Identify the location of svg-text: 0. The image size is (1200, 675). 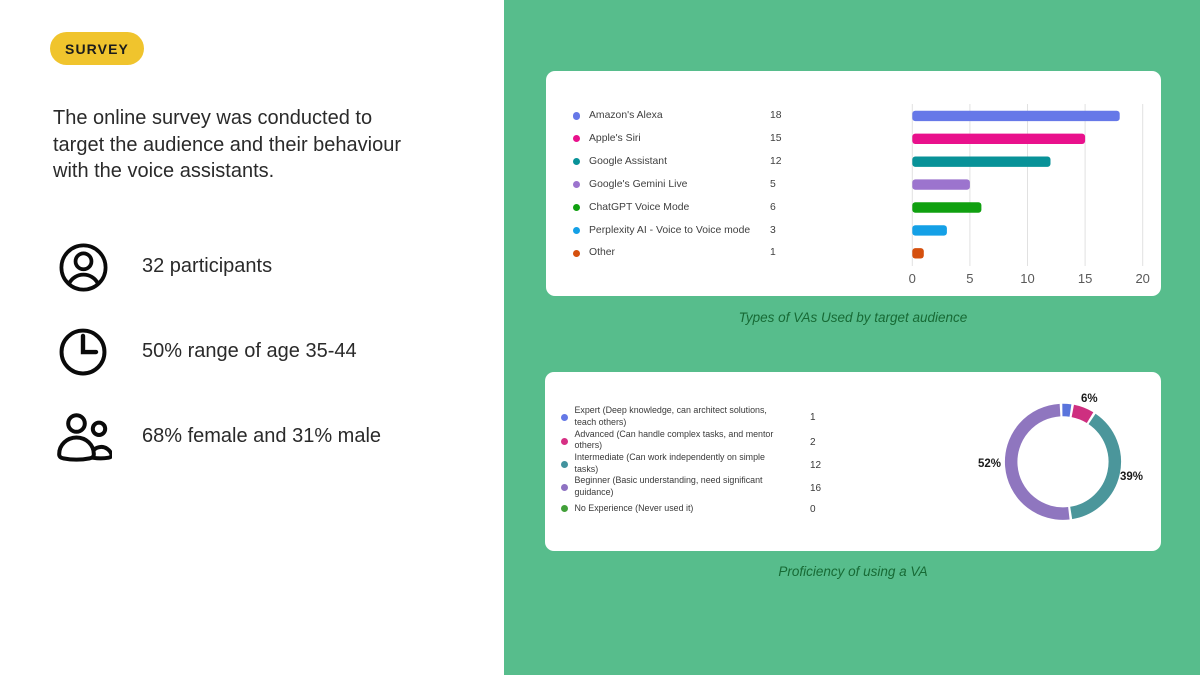
(912, 278).